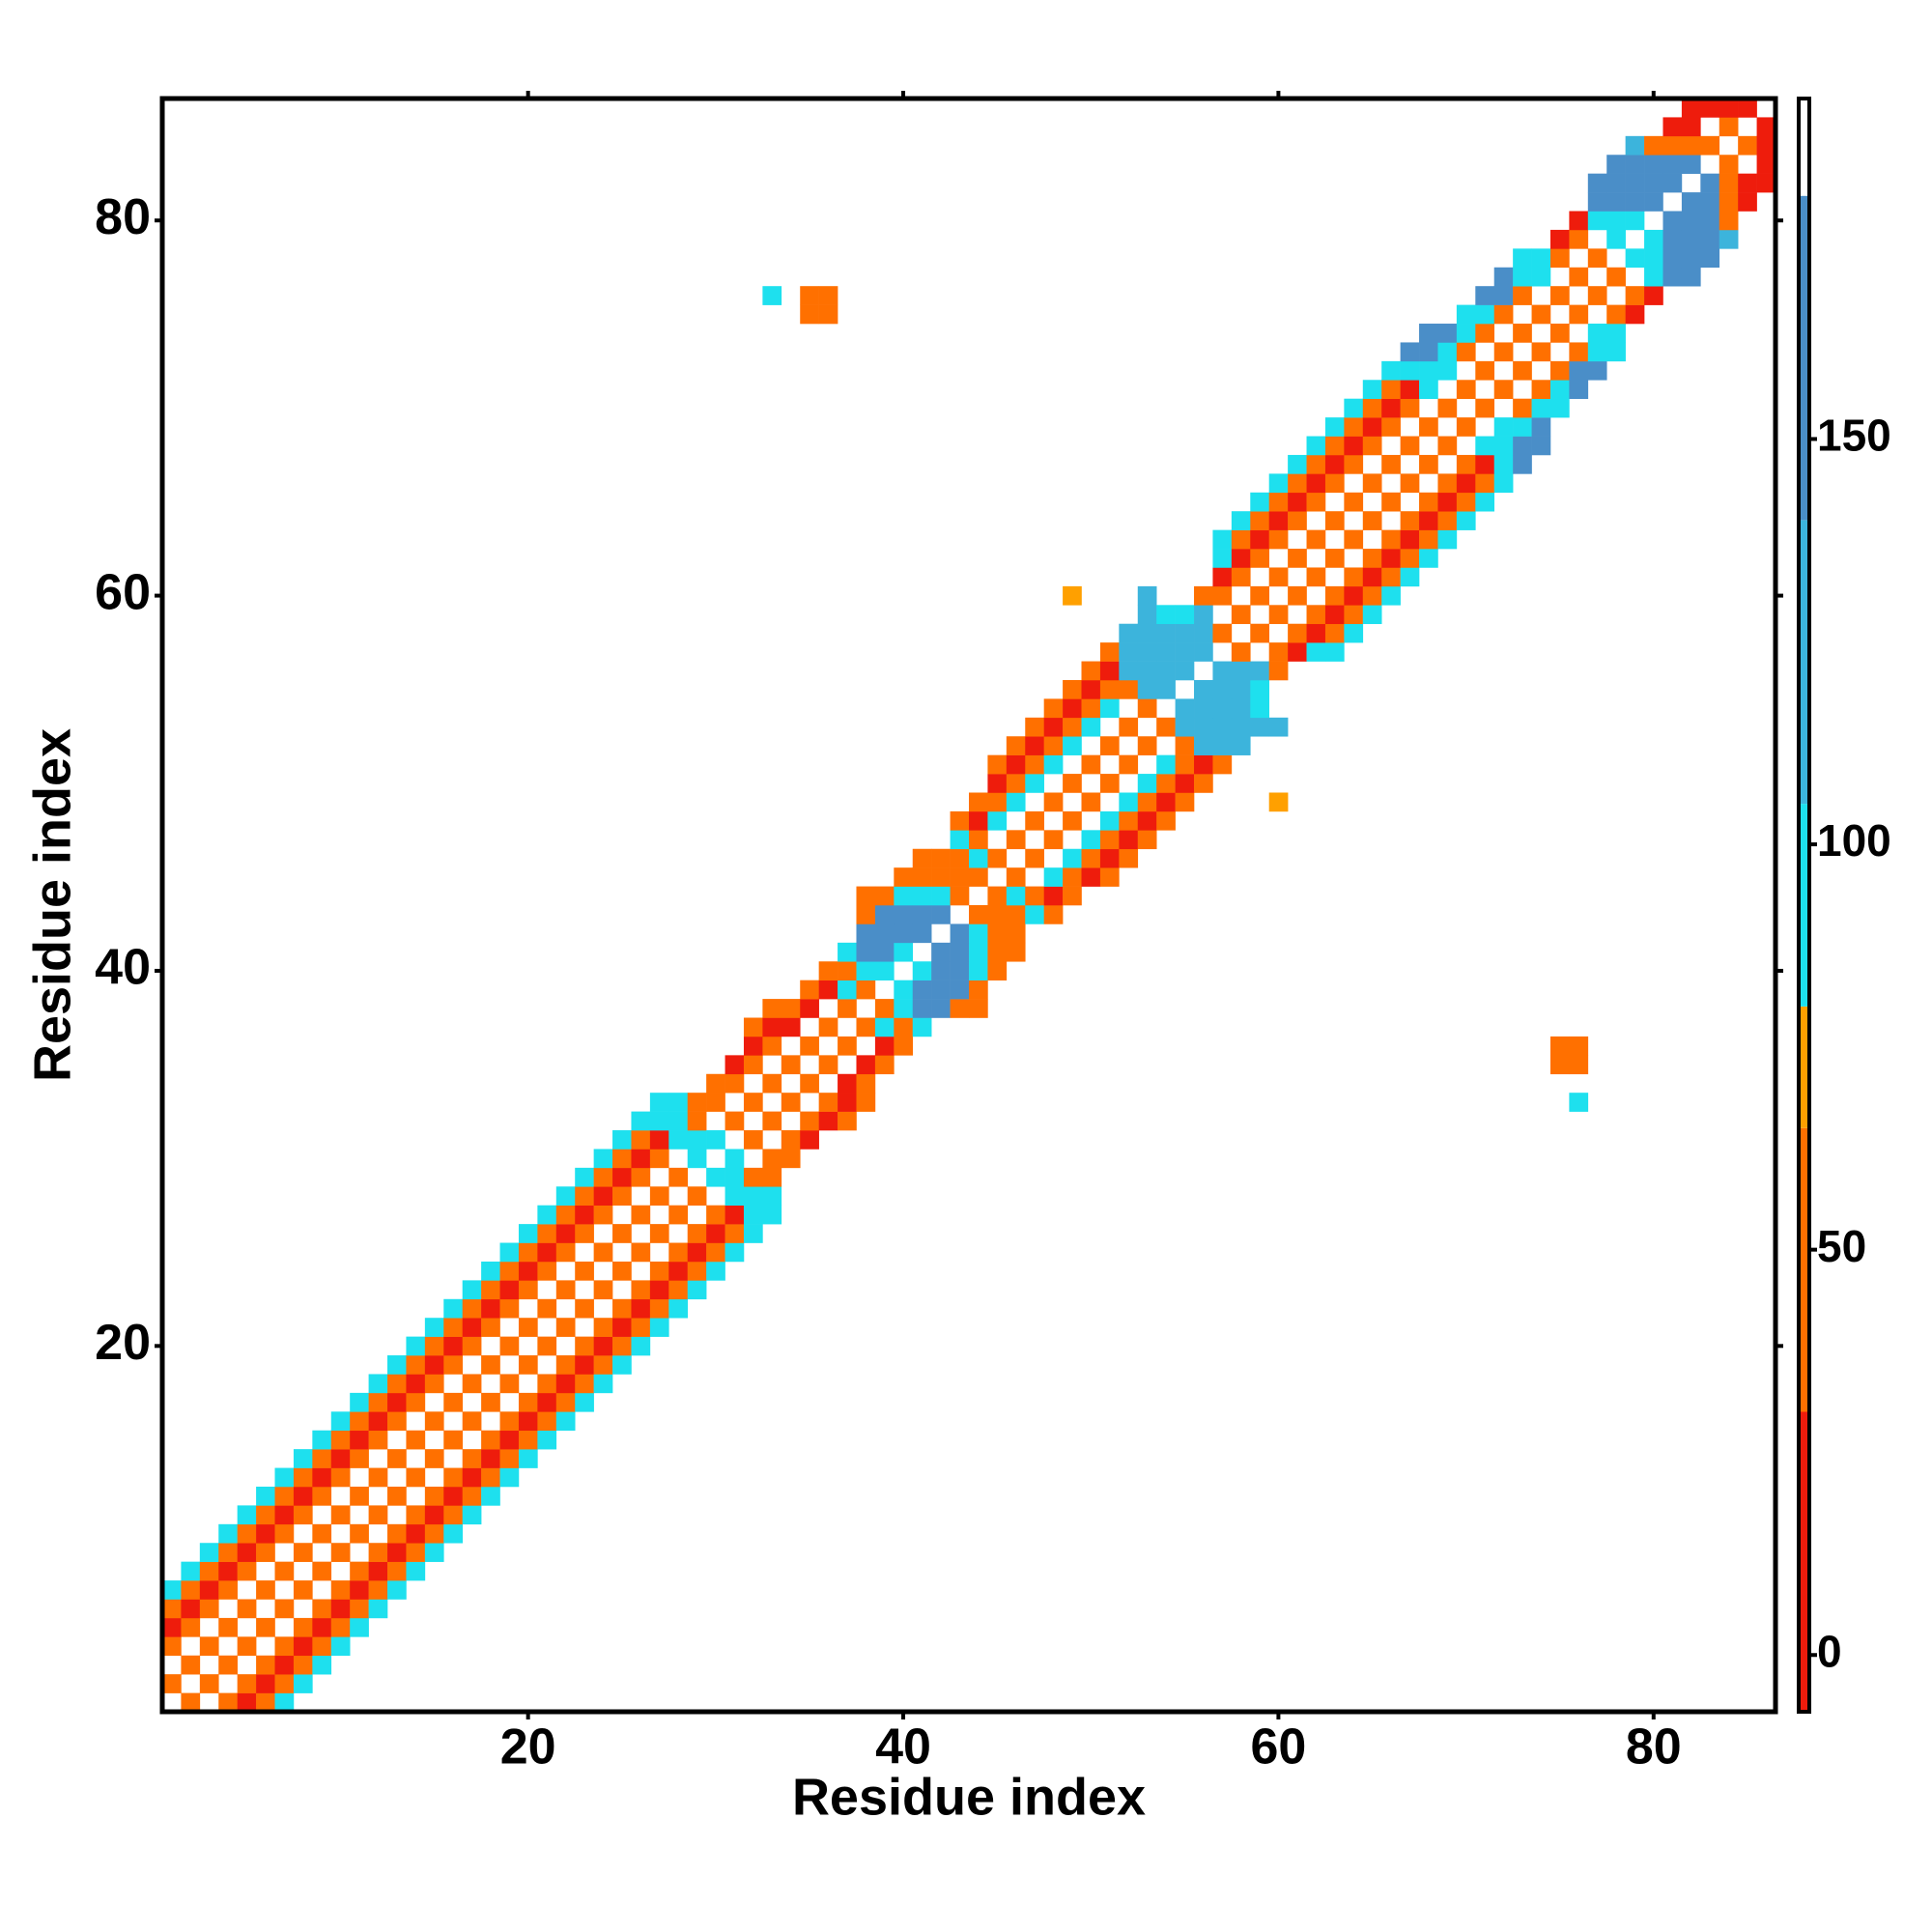 The width and height of the screenshot is (1932, 1932). I want to click on colorbar-tick-label: 0, so click(1829, 1651).